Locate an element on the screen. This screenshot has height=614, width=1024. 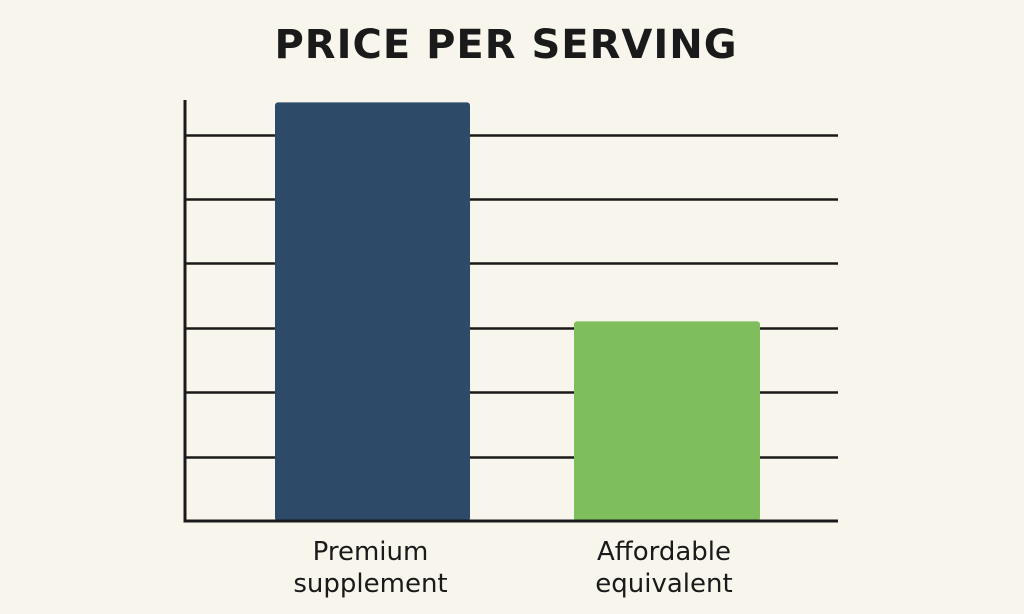
category-label-2-line-1: Affordable is located at coordinates (664, 552).